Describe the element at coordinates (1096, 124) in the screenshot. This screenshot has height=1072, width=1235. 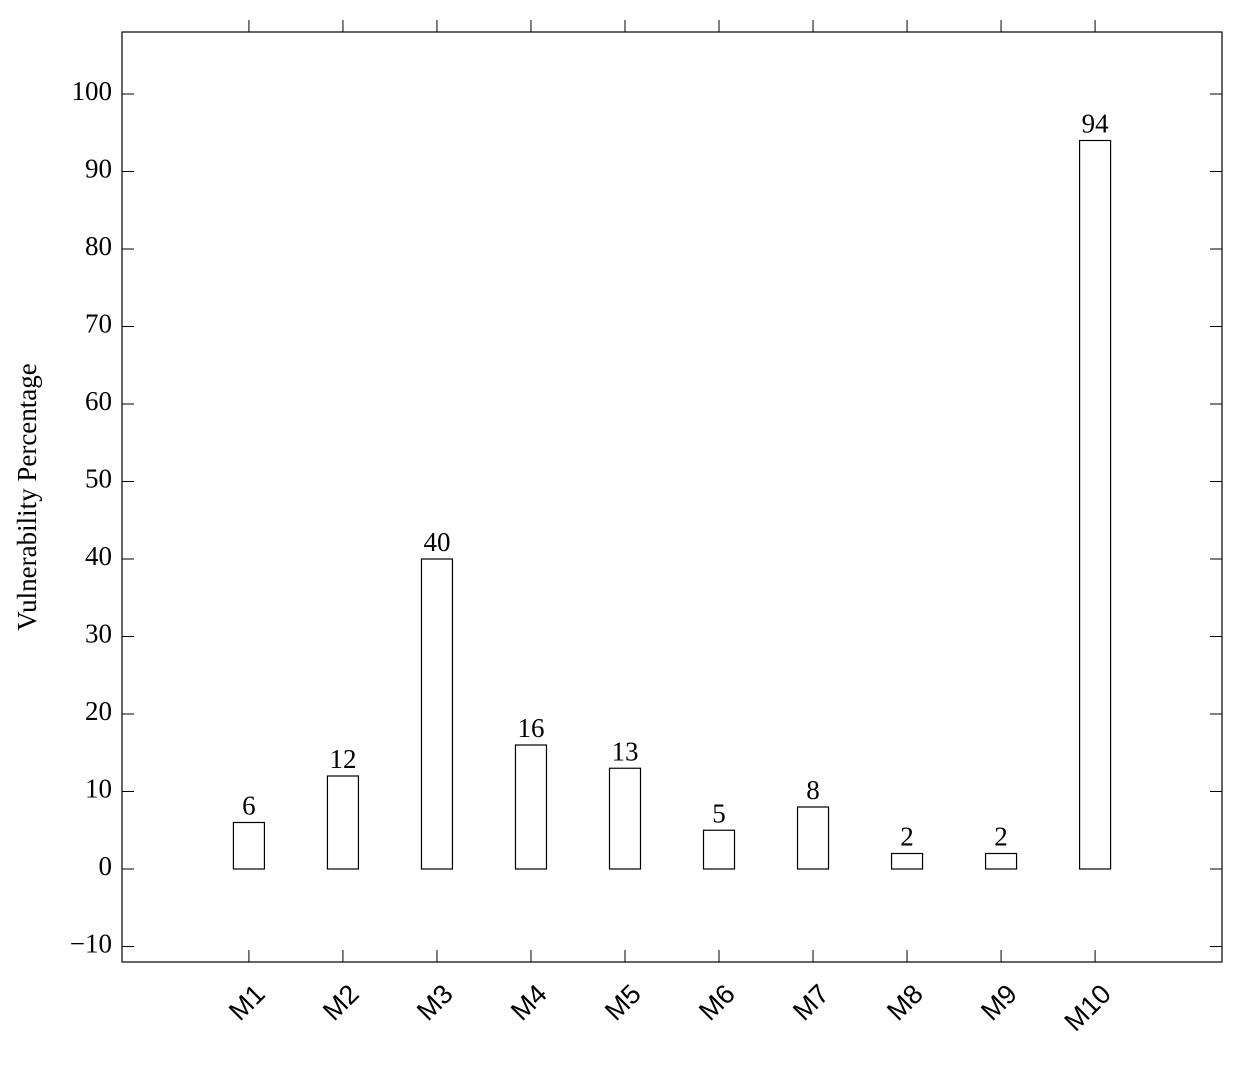
I see `value-label: 94` at that location.